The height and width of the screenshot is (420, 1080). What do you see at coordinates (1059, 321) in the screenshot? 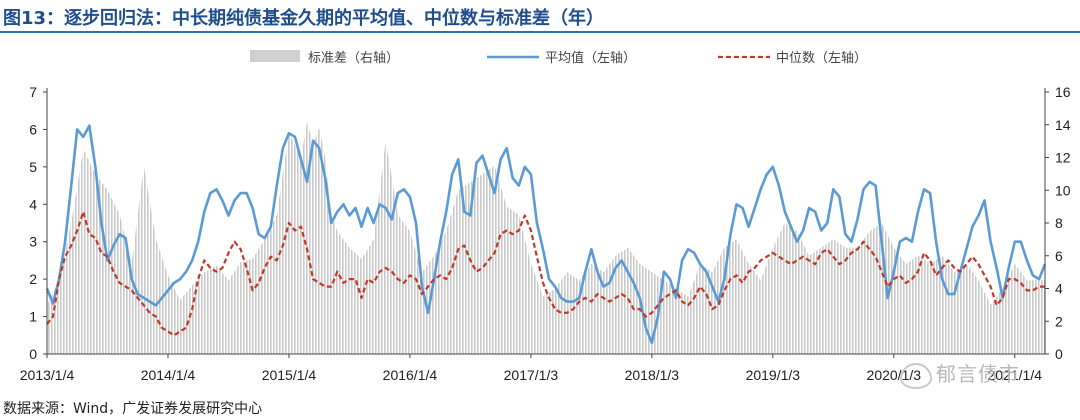
I see `y-right-tick-label: 2` at bounding box center [1059, 321].